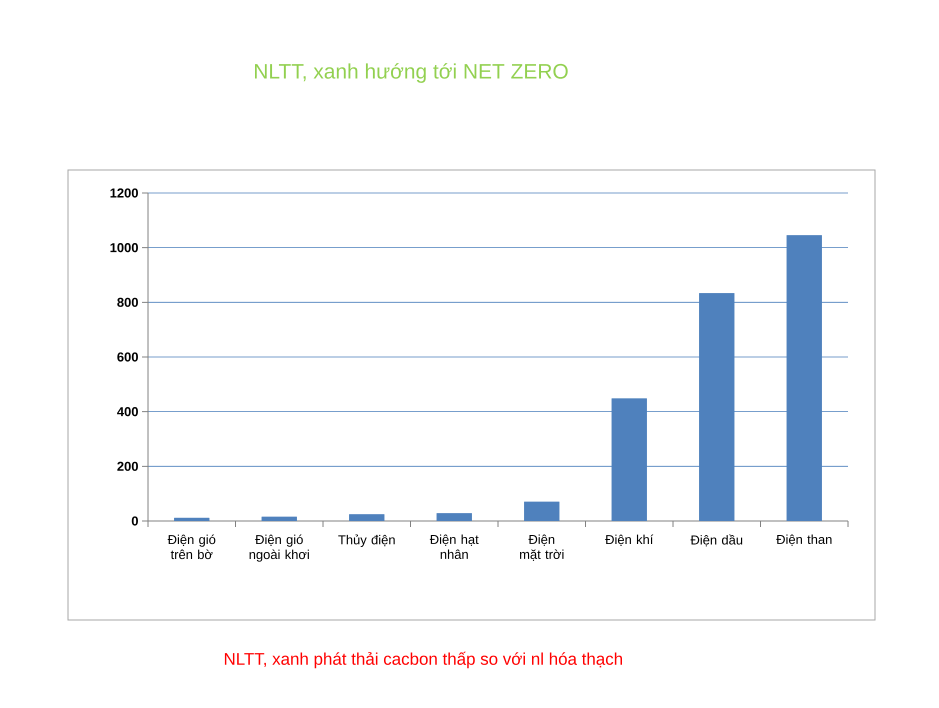  What do you see at coordinates (127, 466) in the screenshot?
I see `y-tick-label: 200` at bounding box center [127, 466].